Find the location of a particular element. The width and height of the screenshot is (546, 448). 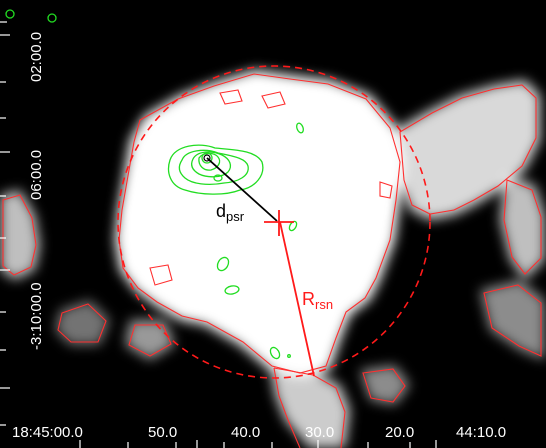

green-circle-marker-icon is located at coordinates (207, 158).